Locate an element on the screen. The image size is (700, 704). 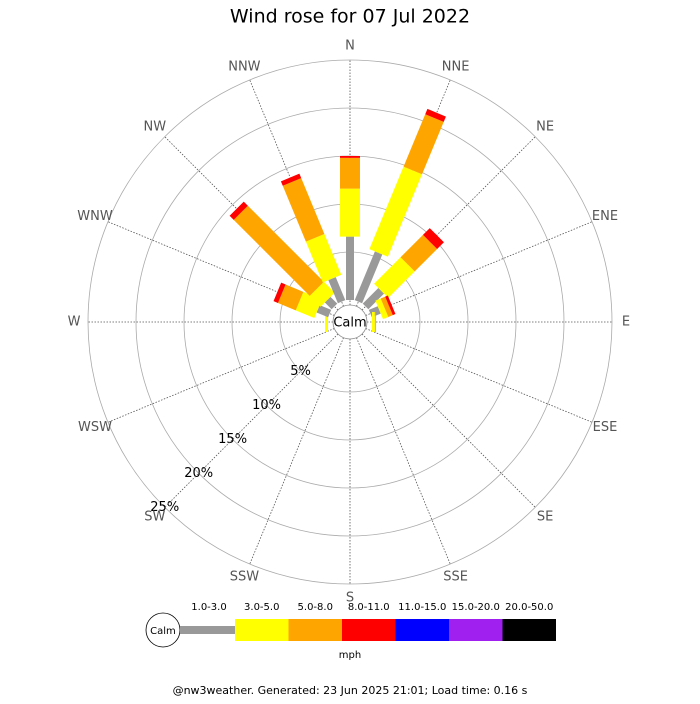
ring-label: 20% is located at coordinates (198, 473).